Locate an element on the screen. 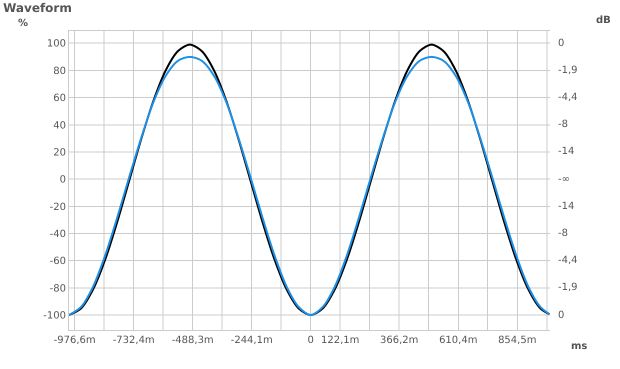 This screenshot has height=369, width=620. x-tick-label: 366,2m is located at coordinates (399, 340).